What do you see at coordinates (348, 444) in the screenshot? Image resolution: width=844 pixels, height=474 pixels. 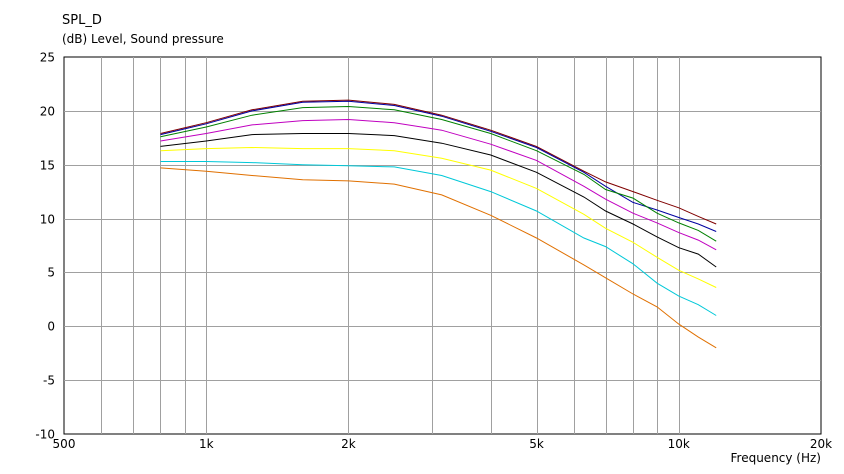 I see `x-tick-label: 2k` at bounding box center [348, 444].